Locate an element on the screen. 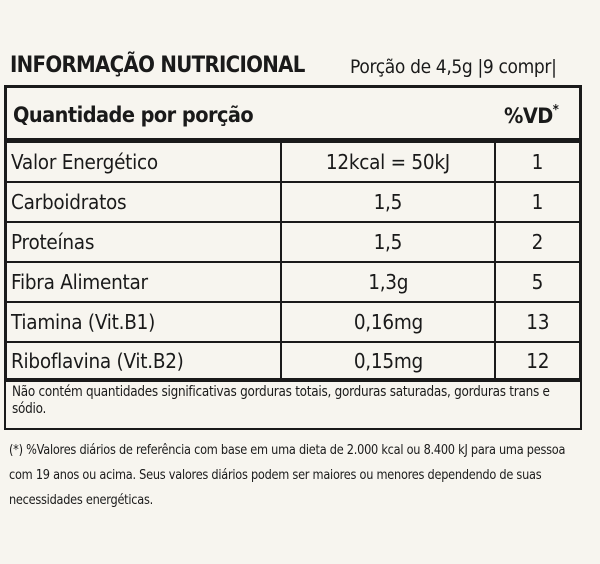  vd-asterisk: * is located at coordinates (555, 110).